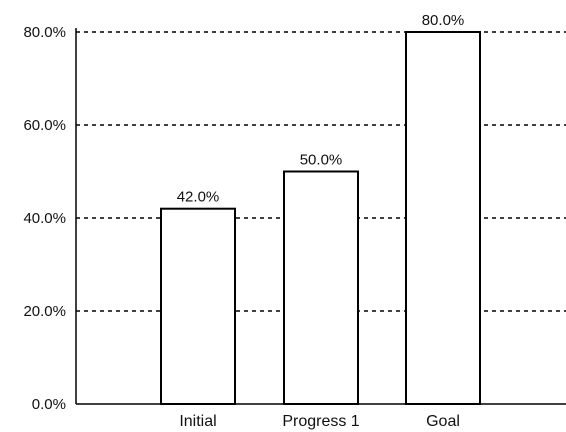 The height and width of the screenshot is (432, 566). I want to click on data-label: 42.0%, so click(198, 197).